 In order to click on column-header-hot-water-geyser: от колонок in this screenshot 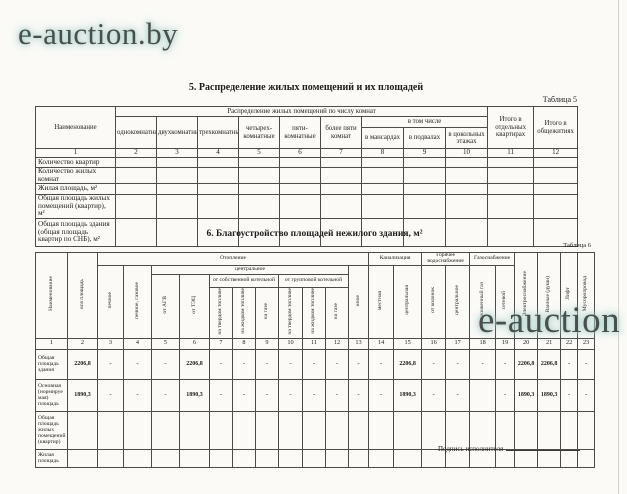, I will do `click(434, 302)`.